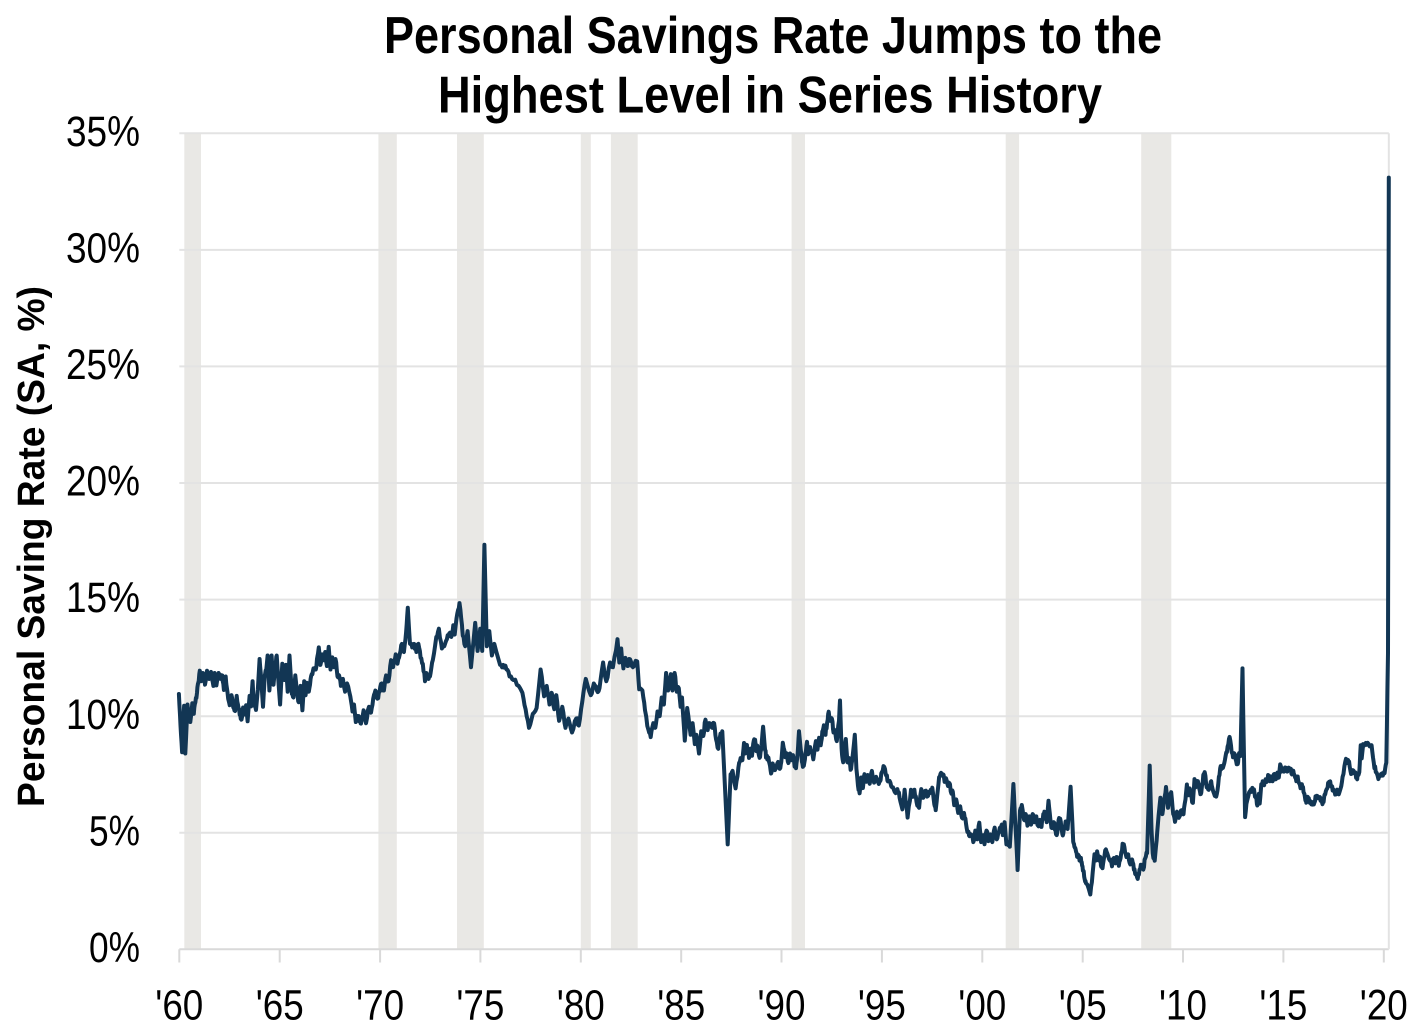 Image resolution: width=1421 pixels, height=1032 pixels. Describe the element at coordinates (770, 96) in the screenshot. I see `svg-text:Highest Level in Series Histor: Highest Level in Series History` at that location.